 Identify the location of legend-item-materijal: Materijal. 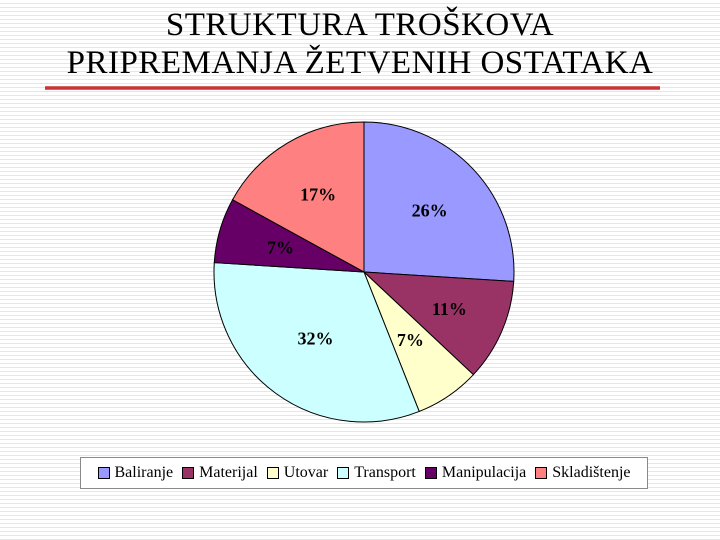
(220, 473).